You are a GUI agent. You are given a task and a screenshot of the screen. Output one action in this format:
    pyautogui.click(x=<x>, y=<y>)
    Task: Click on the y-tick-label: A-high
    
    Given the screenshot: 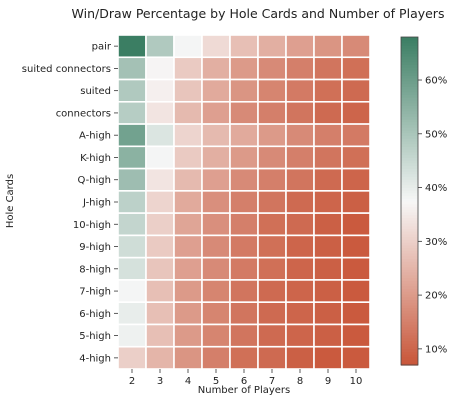 What is the action you would take?
    pyautogui.click(x=95, y=136)
    